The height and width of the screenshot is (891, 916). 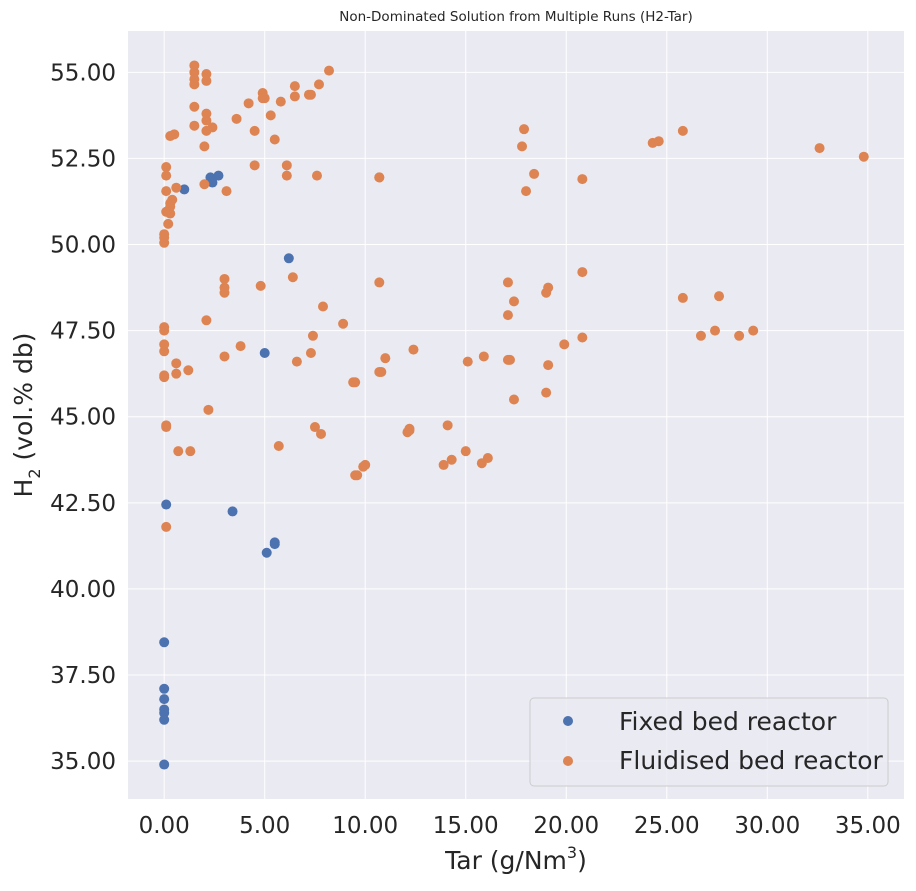 What do you see at coordinates (83, 590) in the screenshot?
I see `y-tick-label: 40.00` at bounding box center [83, 590].